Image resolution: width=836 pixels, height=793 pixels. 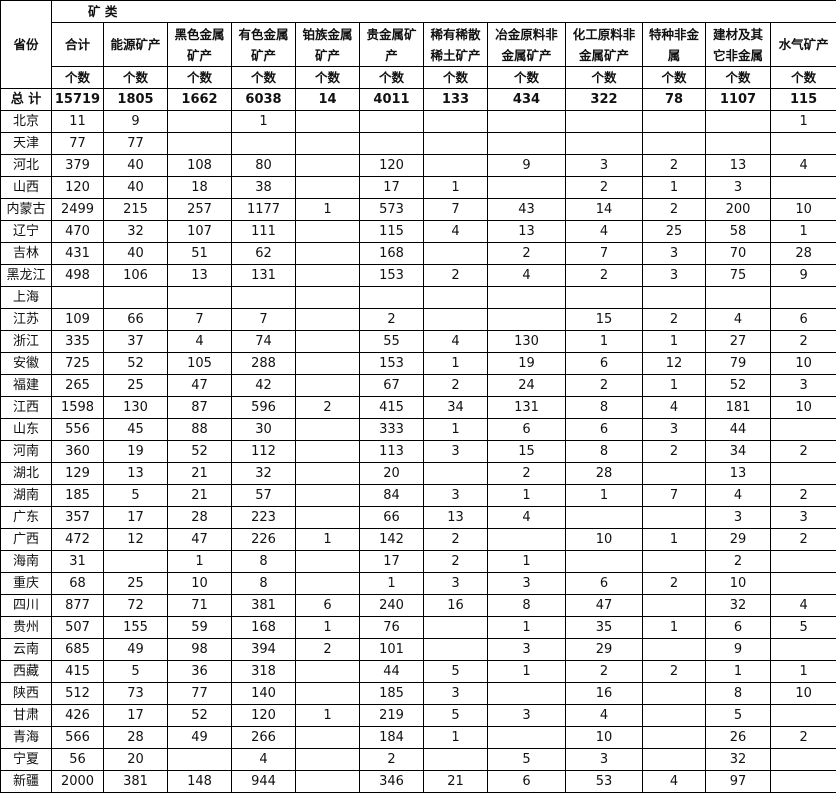 I want to click on column-header: 建材及其 它非金属, so click(x=738, y=44).